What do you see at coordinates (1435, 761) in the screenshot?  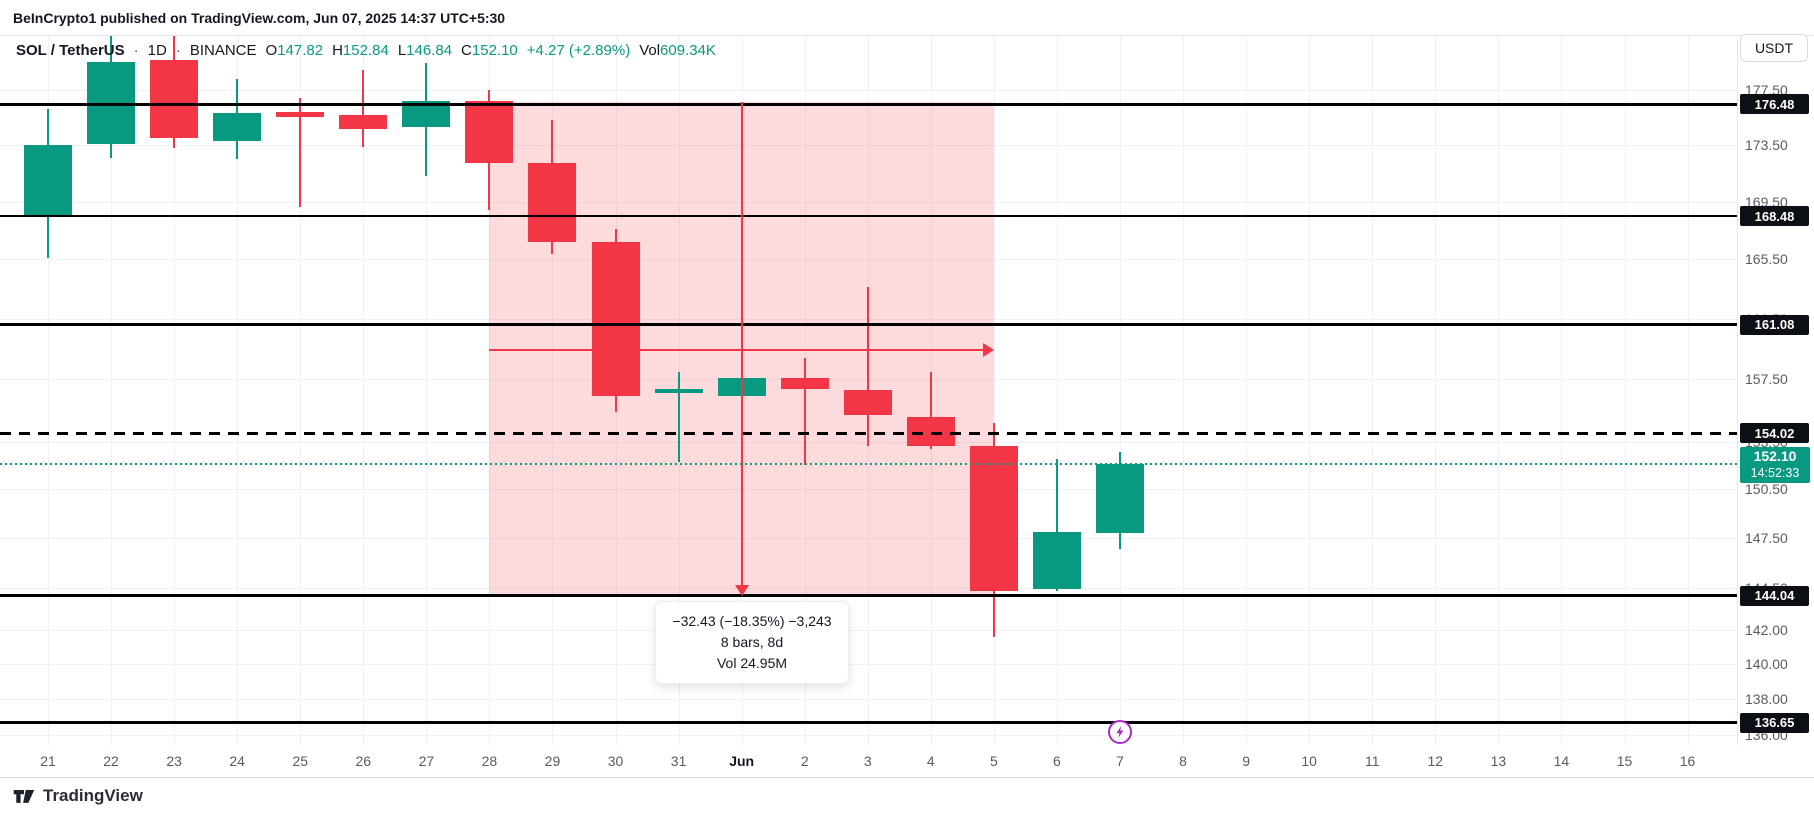 I see `time-tick-label: 12` at bounding box center [1435, 761].